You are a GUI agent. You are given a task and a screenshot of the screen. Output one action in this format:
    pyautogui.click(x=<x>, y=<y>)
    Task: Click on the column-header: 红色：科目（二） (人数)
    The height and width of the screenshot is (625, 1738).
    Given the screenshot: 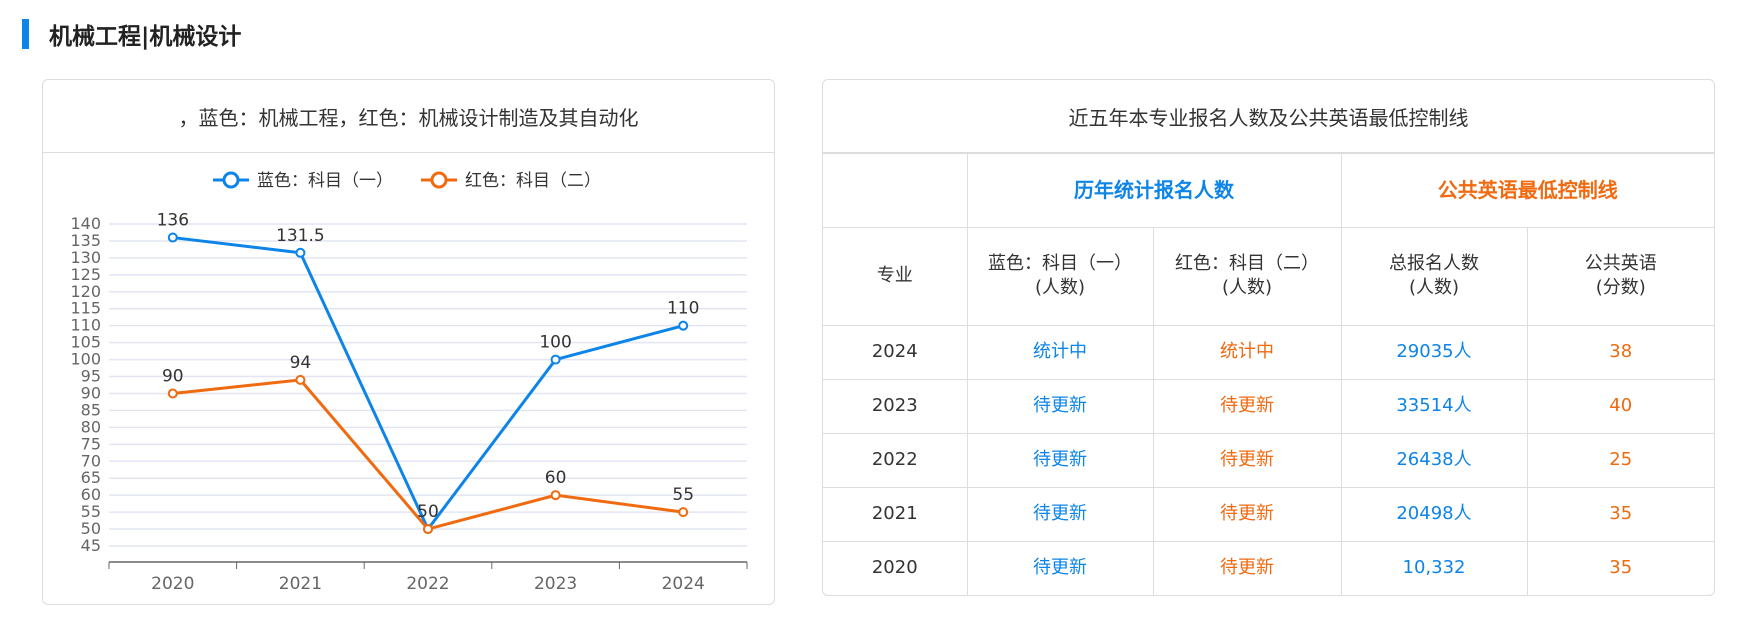 What is the action you would take?
    pyautogui.click(x=1247, y=276)
    